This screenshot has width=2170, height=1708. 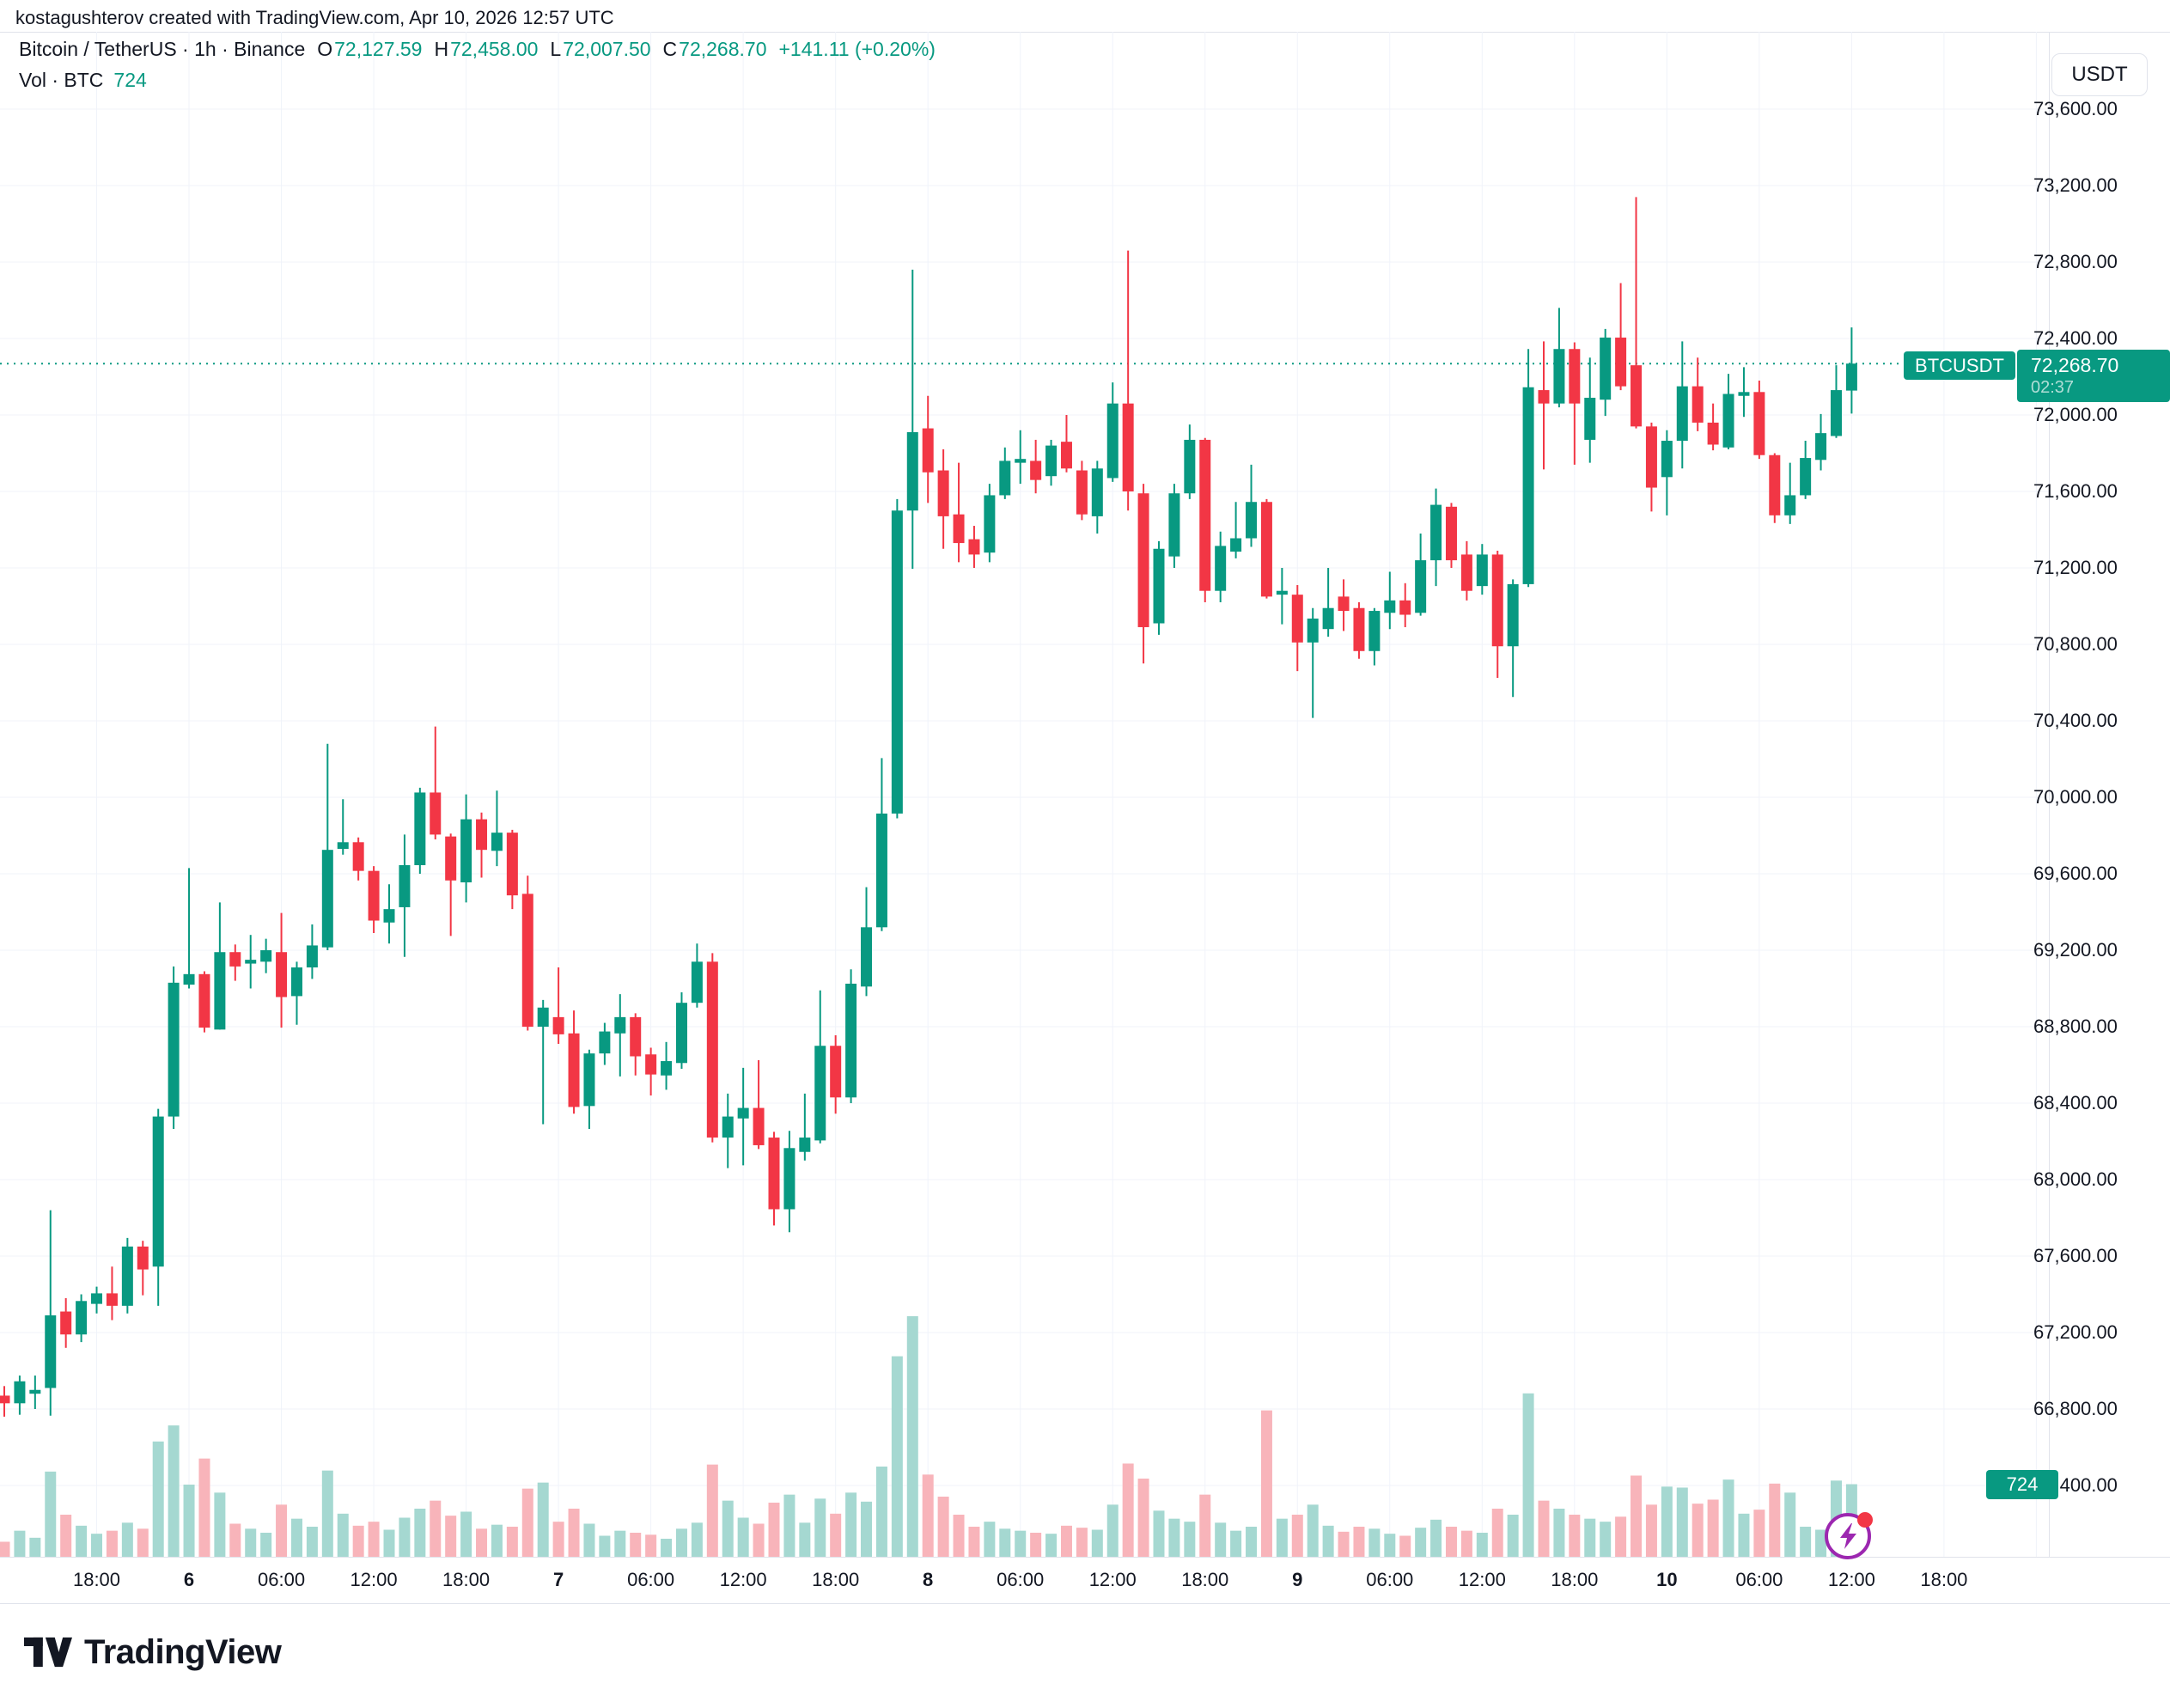 I want to click on time-tick-label: 6, so click(x=189, y=1579).